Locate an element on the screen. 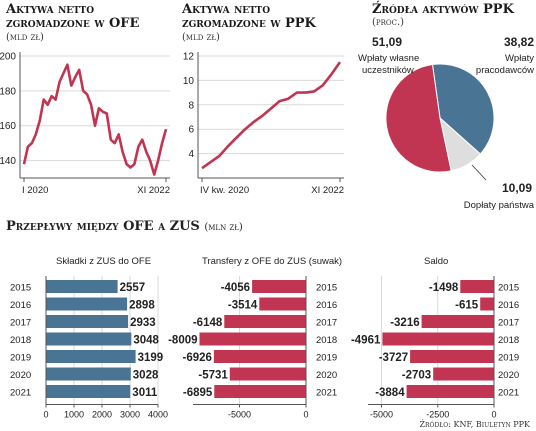 This screenshot has height=431, width=536. ppk-line-chart: 4 6 8 10 12 IV kw. 2020 XI 2022 is located at coordinates (263, 123).